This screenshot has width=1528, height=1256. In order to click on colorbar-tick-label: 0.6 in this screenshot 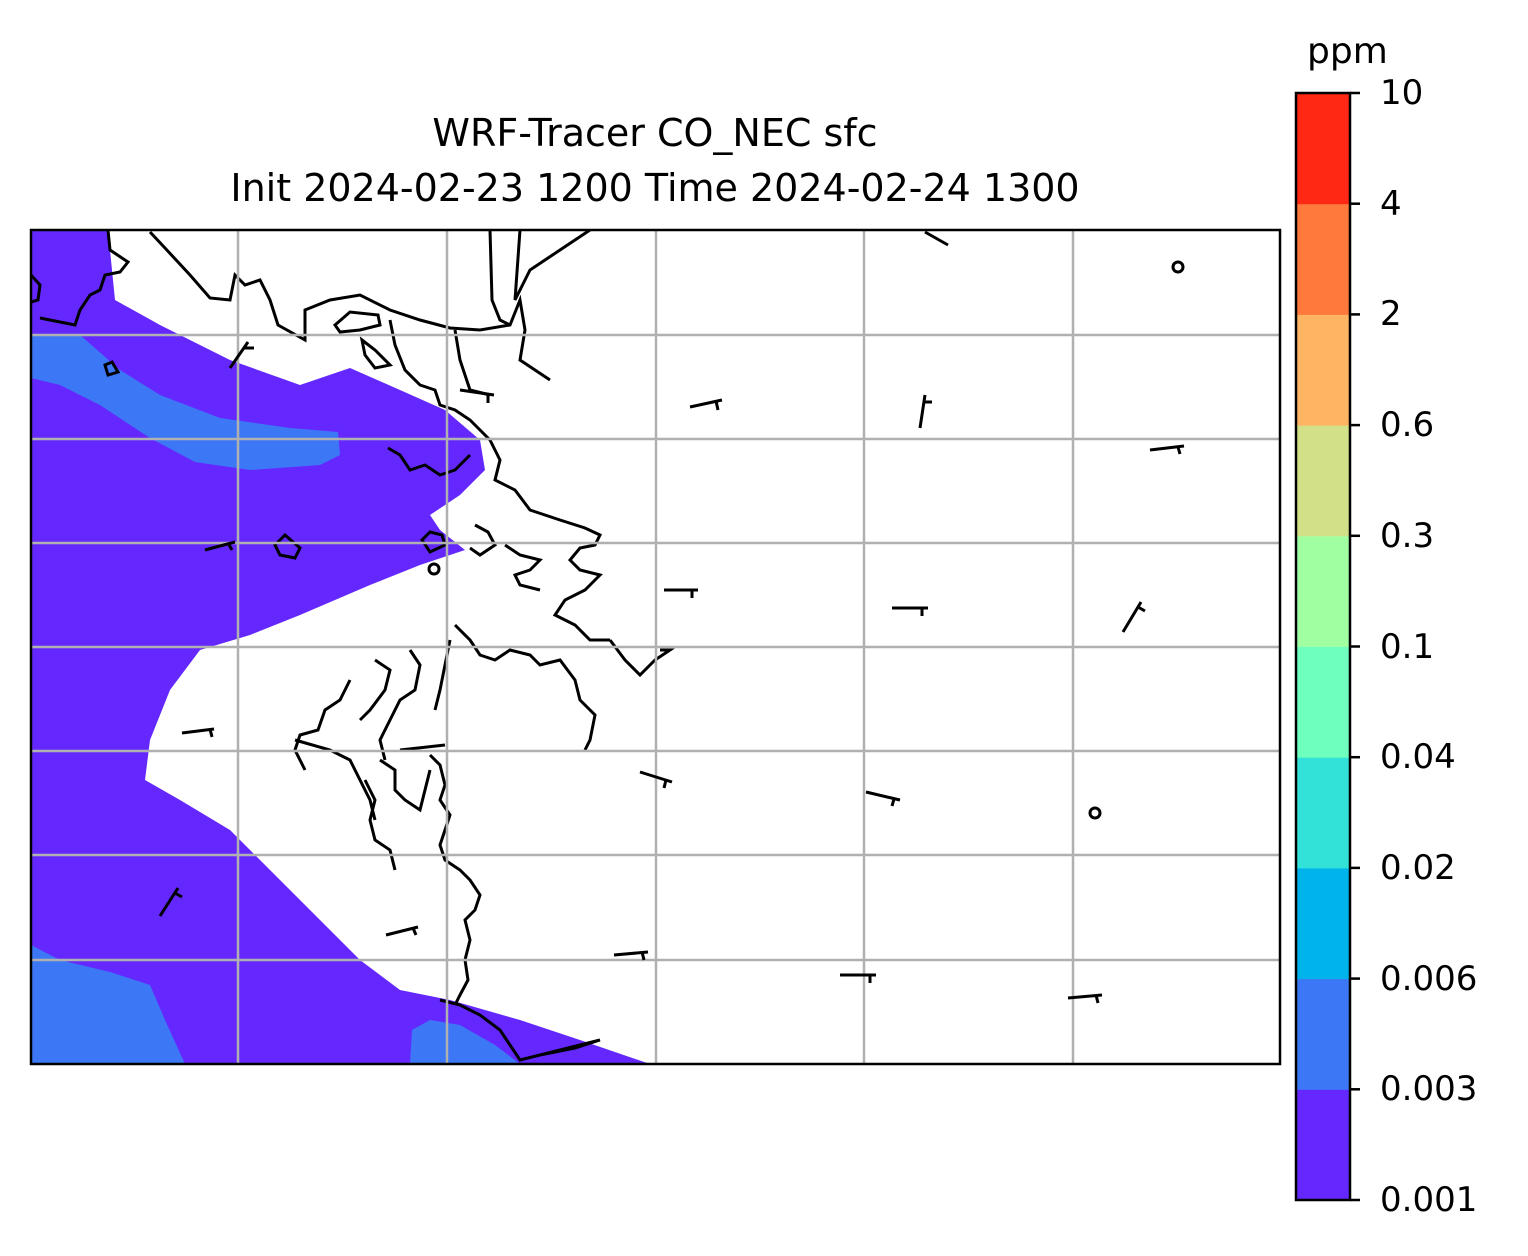, I will do `click(1407, 425)`.